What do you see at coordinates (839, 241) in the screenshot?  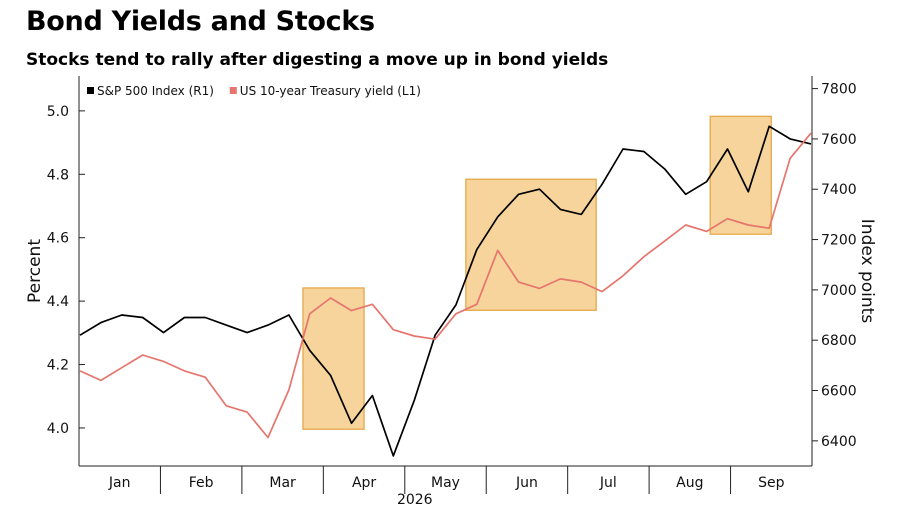 I see `y-right-tick-label: 7200` at bounding box center [839, 241].